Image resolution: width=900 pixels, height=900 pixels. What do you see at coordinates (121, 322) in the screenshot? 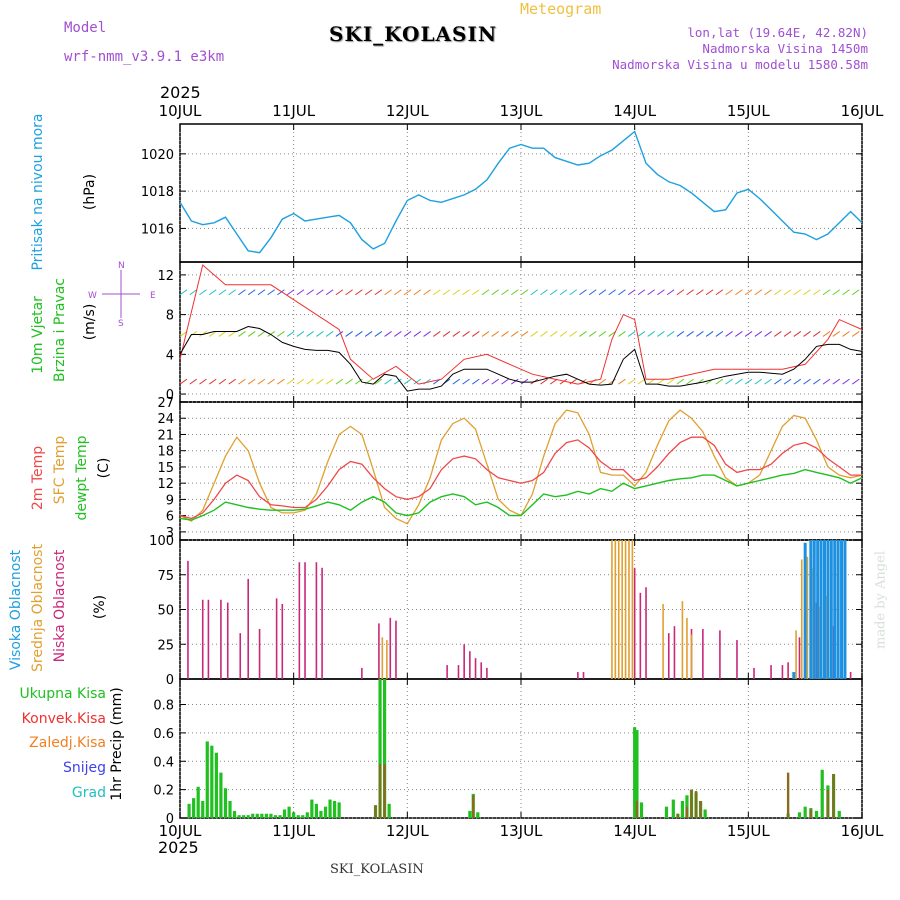
I see `compass-s: S` at bounding box center [121, 322].